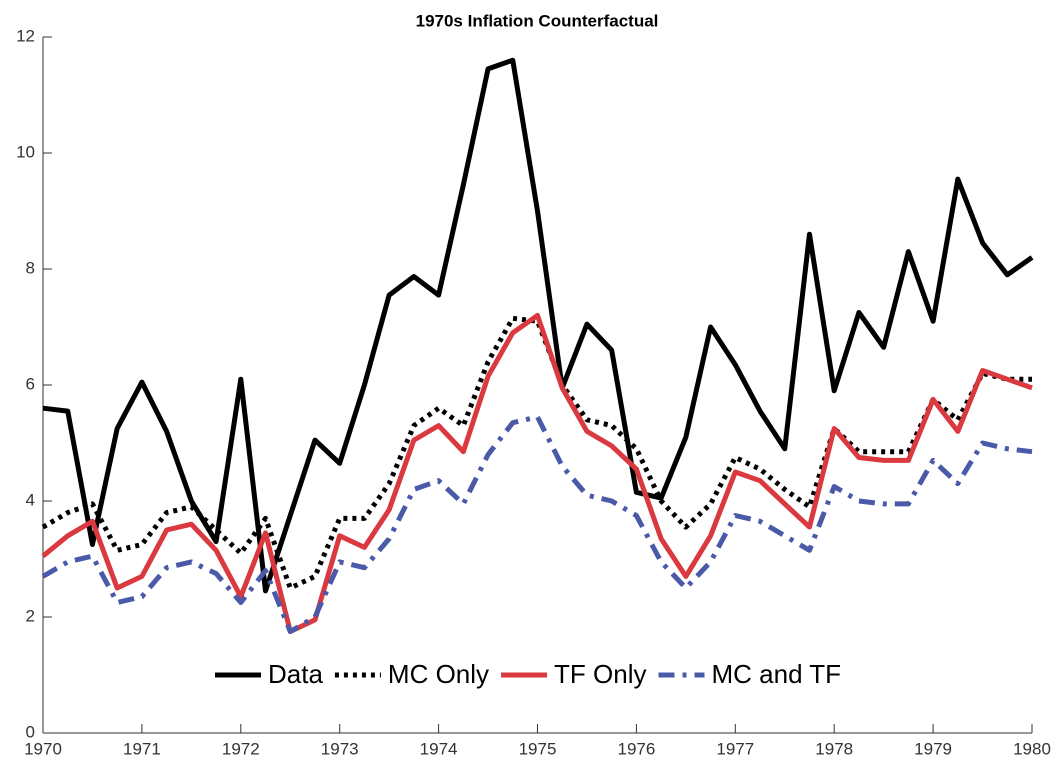 Image resolution: width=1057 pixels, height=763 pixels. I want to click on legend-label: TF Only, so click(600, 674).